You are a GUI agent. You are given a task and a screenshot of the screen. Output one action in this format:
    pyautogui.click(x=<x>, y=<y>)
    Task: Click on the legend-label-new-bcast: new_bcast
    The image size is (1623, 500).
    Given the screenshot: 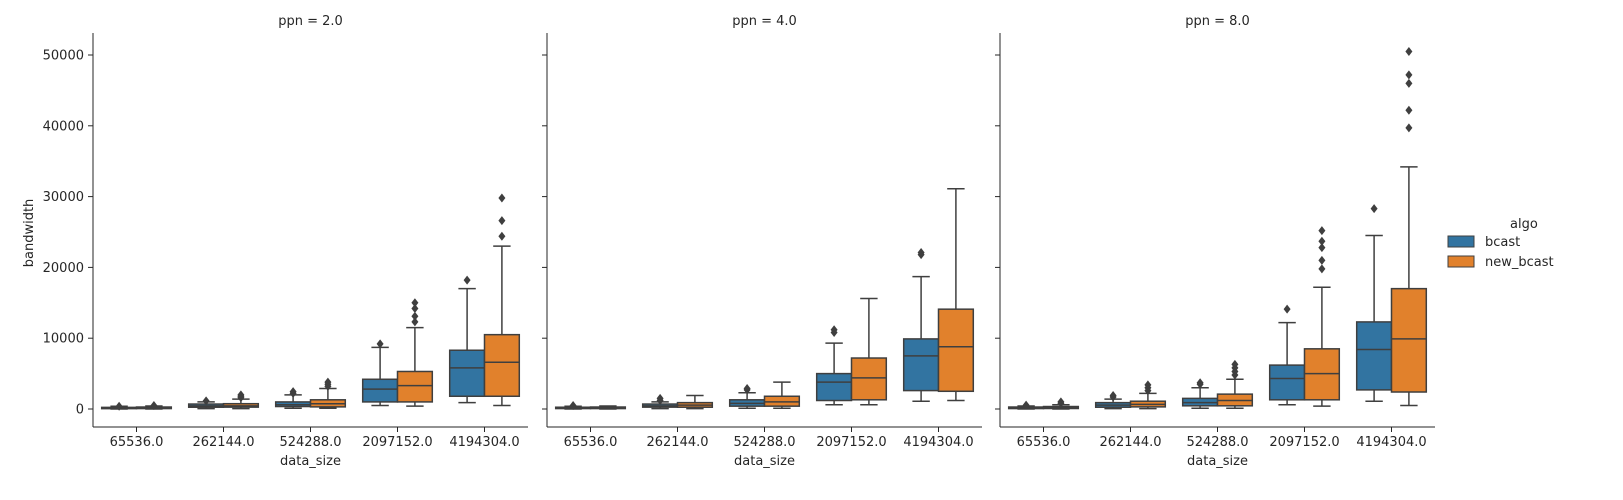 What is the action you would take?
    pyautogui.click(x=1519, y=262)
    